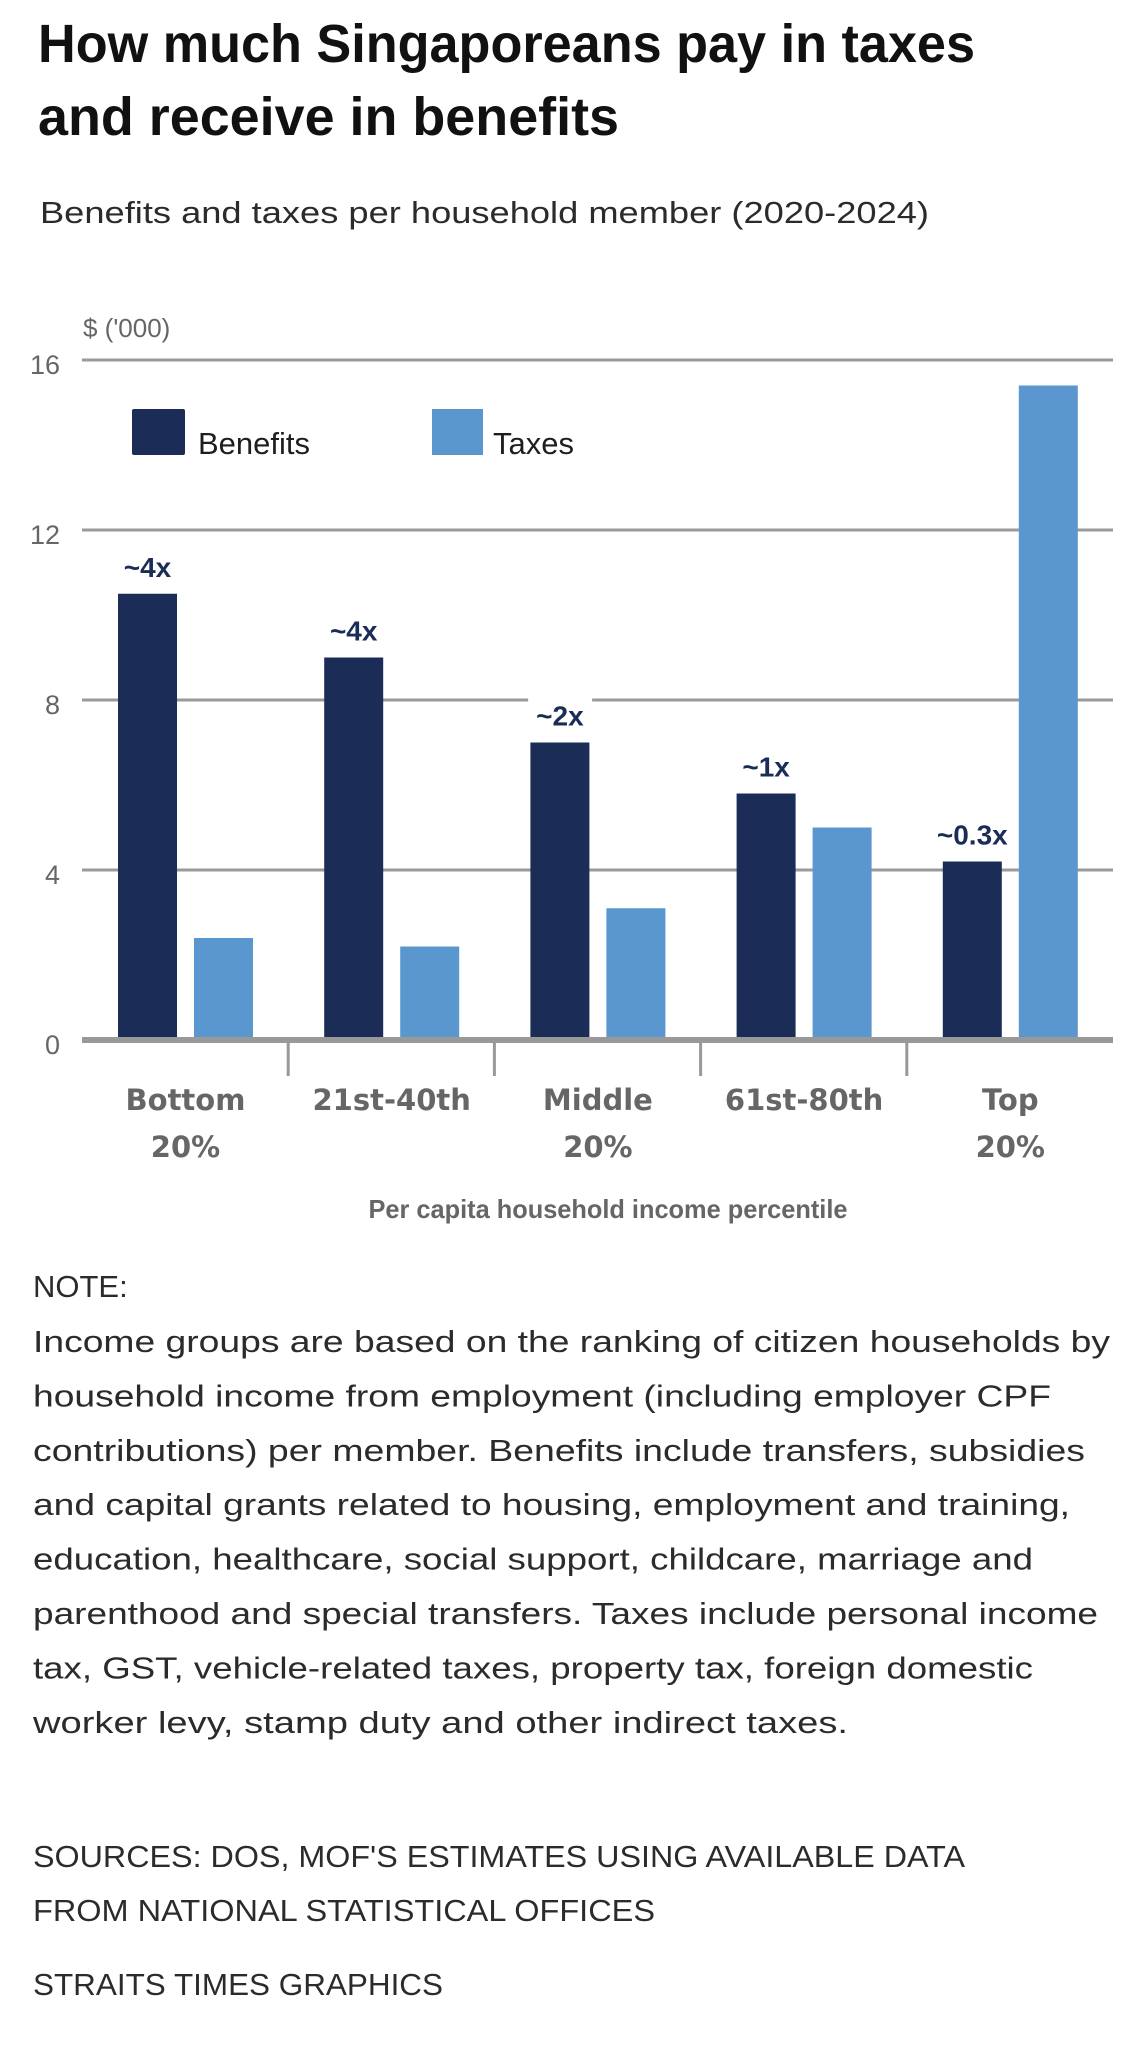  I want to click on x-axis, so click(597, 1056).